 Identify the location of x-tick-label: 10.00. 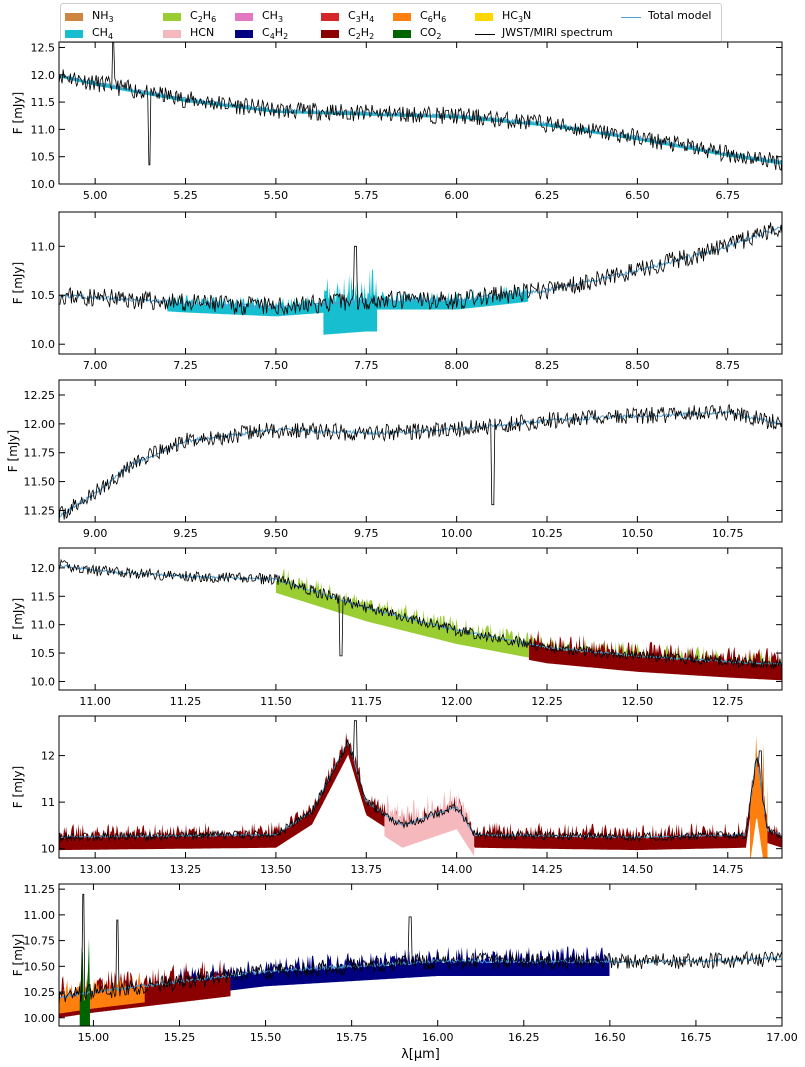
(457, 533).